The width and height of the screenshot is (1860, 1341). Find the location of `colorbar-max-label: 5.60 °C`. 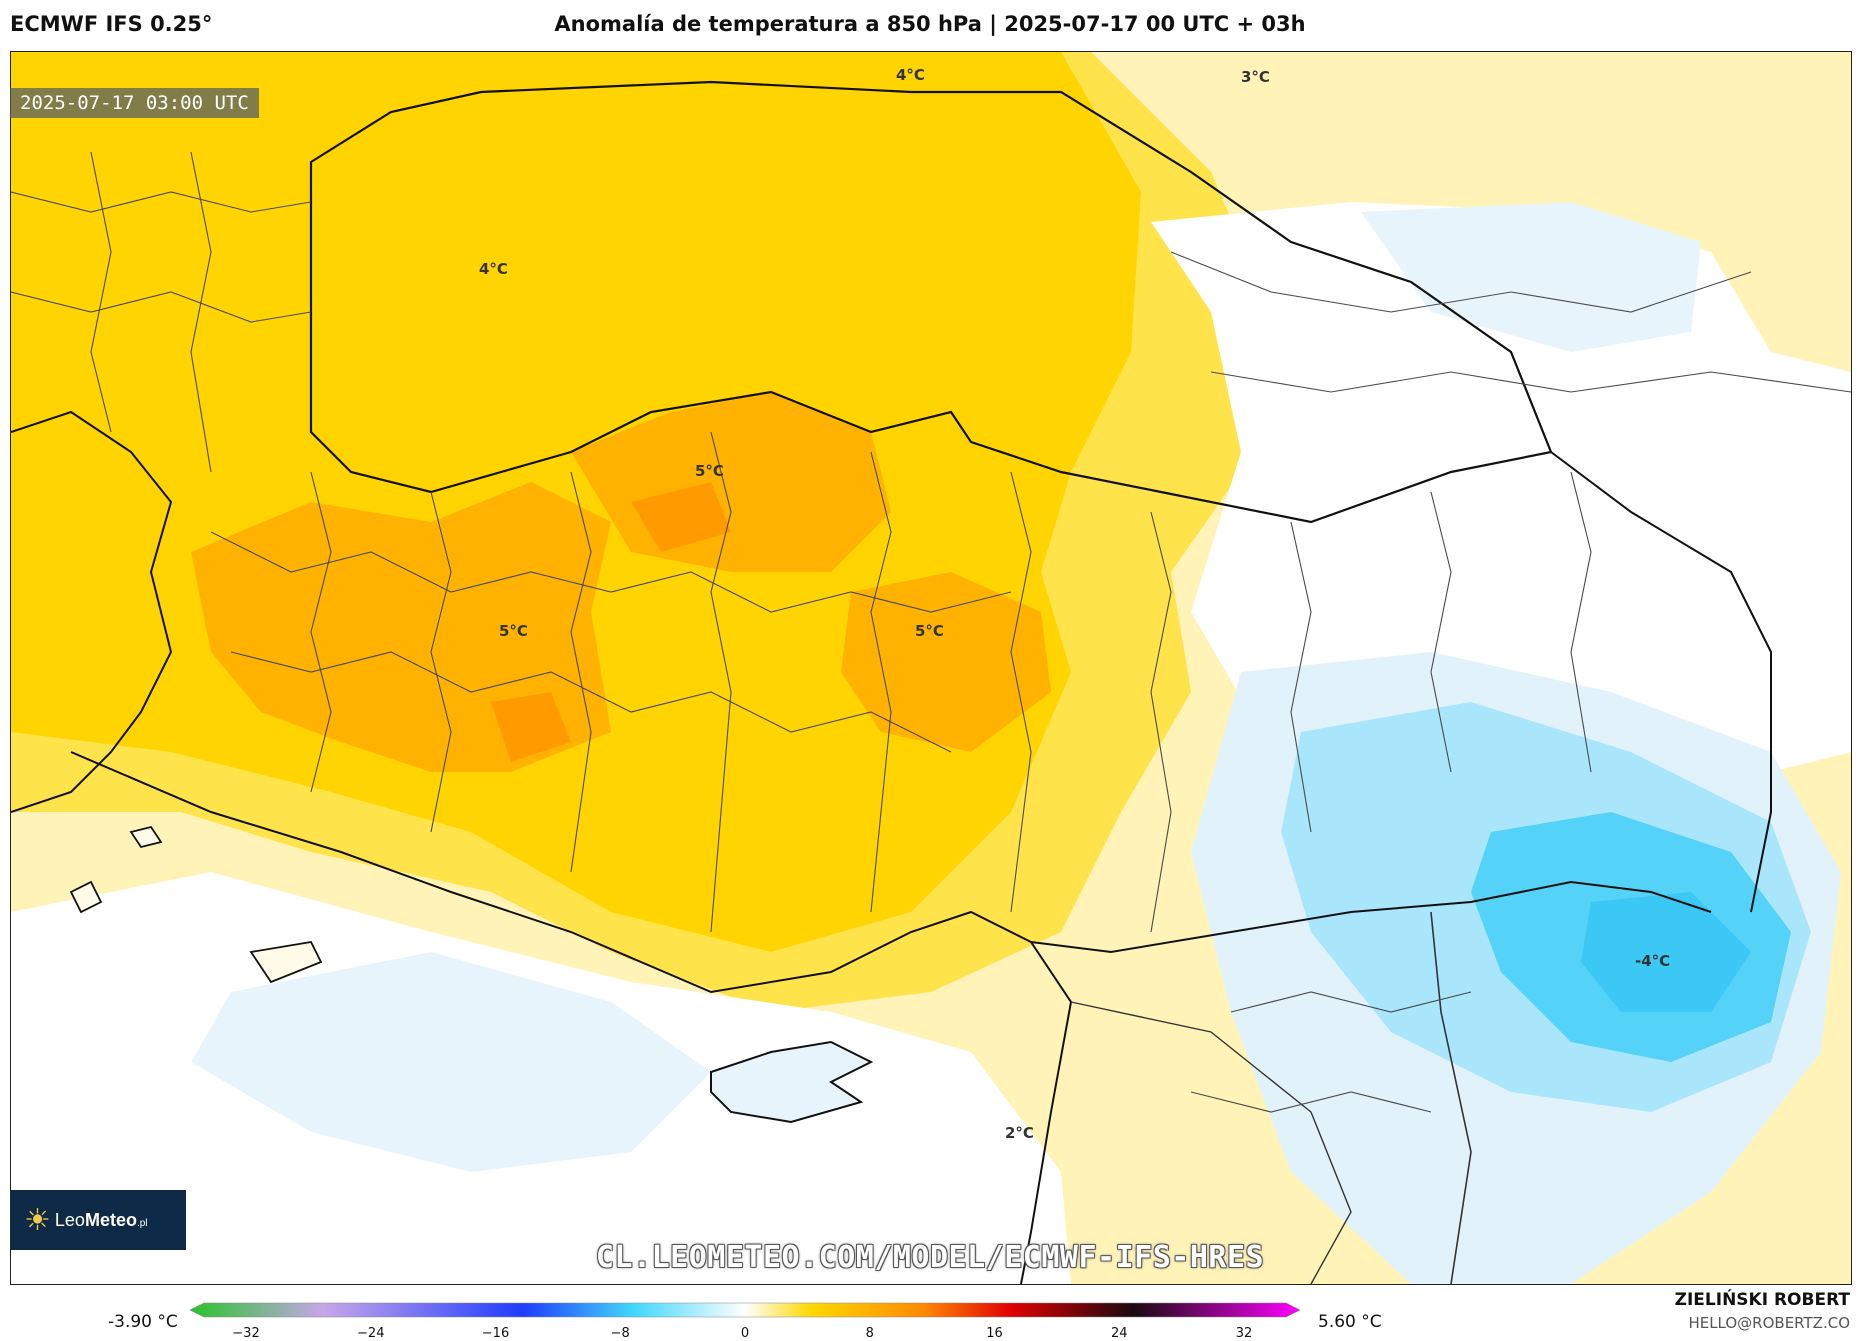

colorbar-max-label: 5.60 °C is located at coordinates (1350, 1322).